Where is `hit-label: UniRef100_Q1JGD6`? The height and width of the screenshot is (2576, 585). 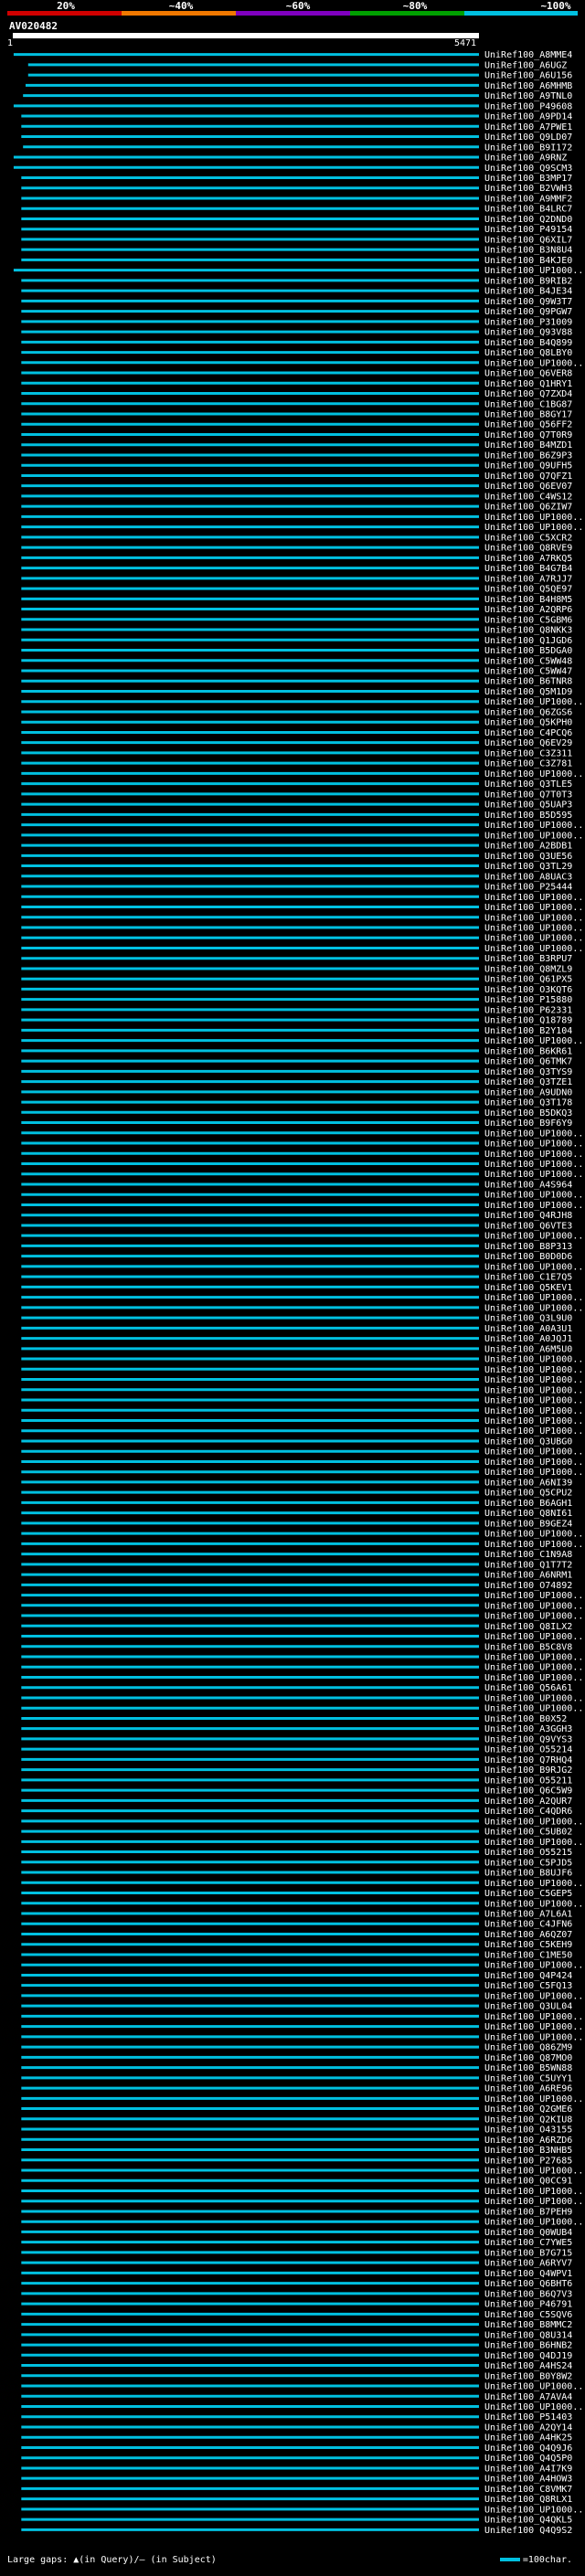
hit-label: UniRef100_Q1JGD6 is located at coordinates (528, 641).